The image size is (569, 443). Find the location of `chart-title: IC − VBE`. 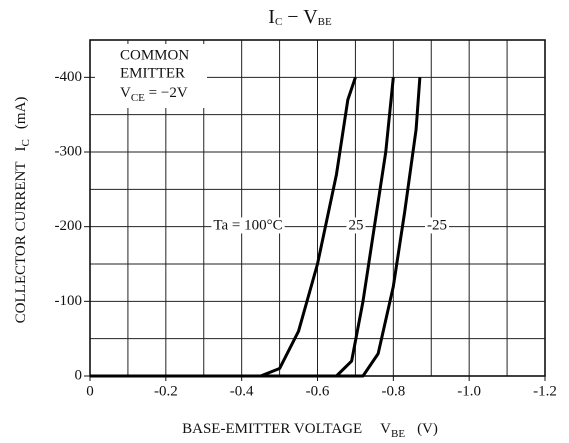

chart-title: IC − VBE is located at coordinates (300, 17).